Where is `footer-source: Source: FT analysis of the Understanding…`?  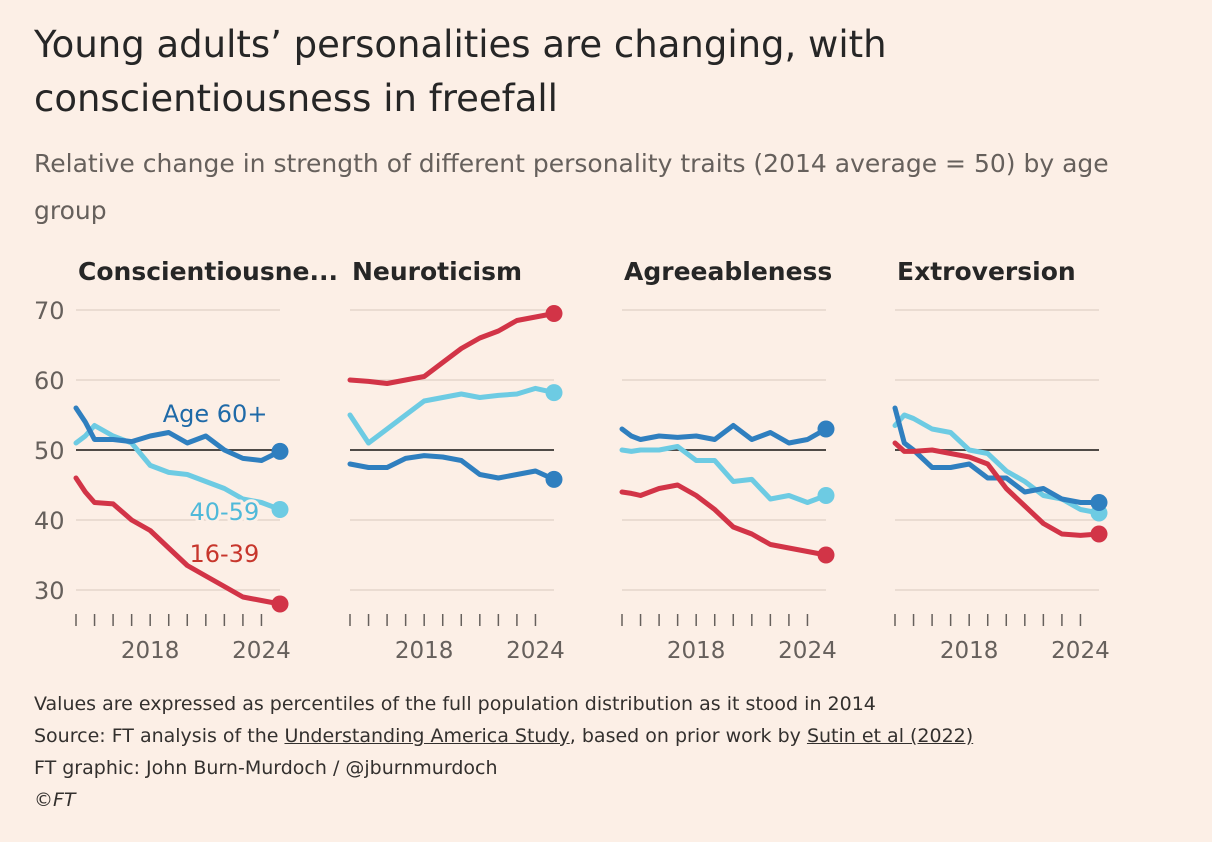 footer-source: Source: FT analysis of the Understanding… is located at coordinates (503, 736).